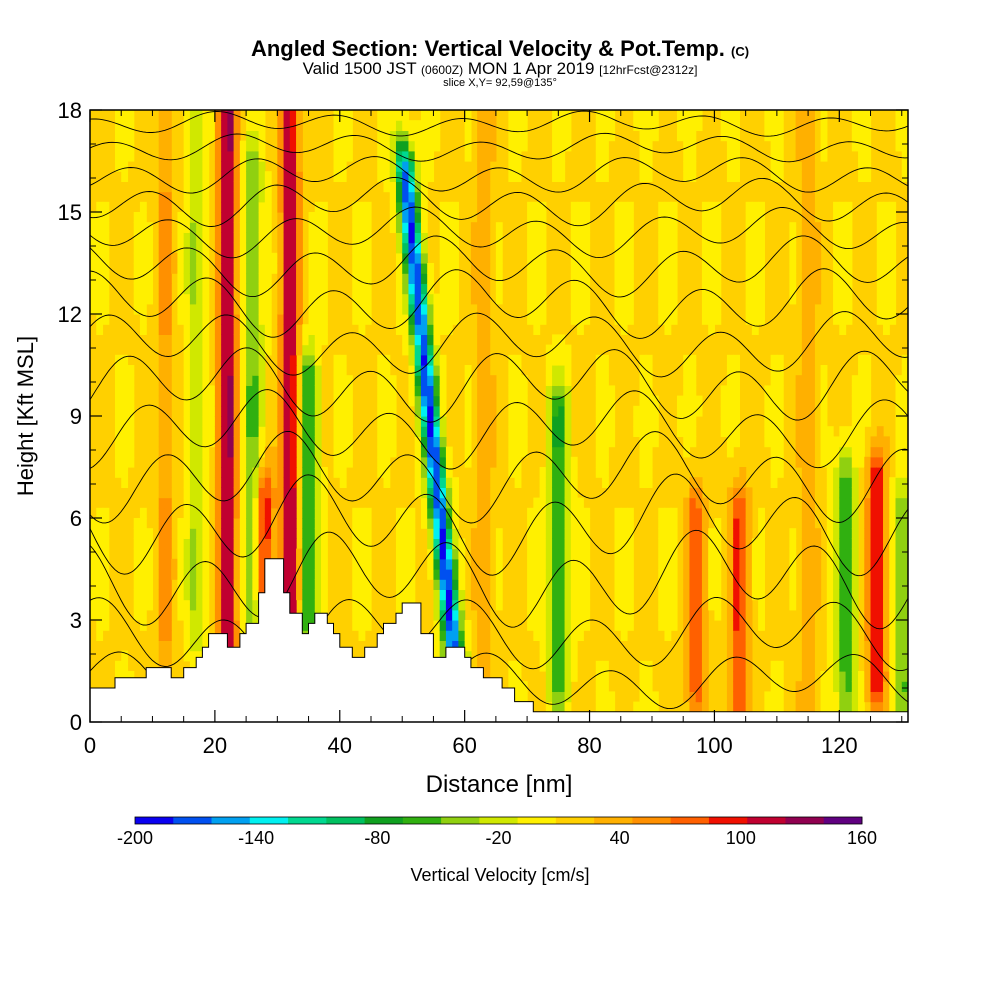  What do you see at coordinates (76, 722) in the screenshot?
I see `y-tick-label: 0` at bounding box center [76, 722].